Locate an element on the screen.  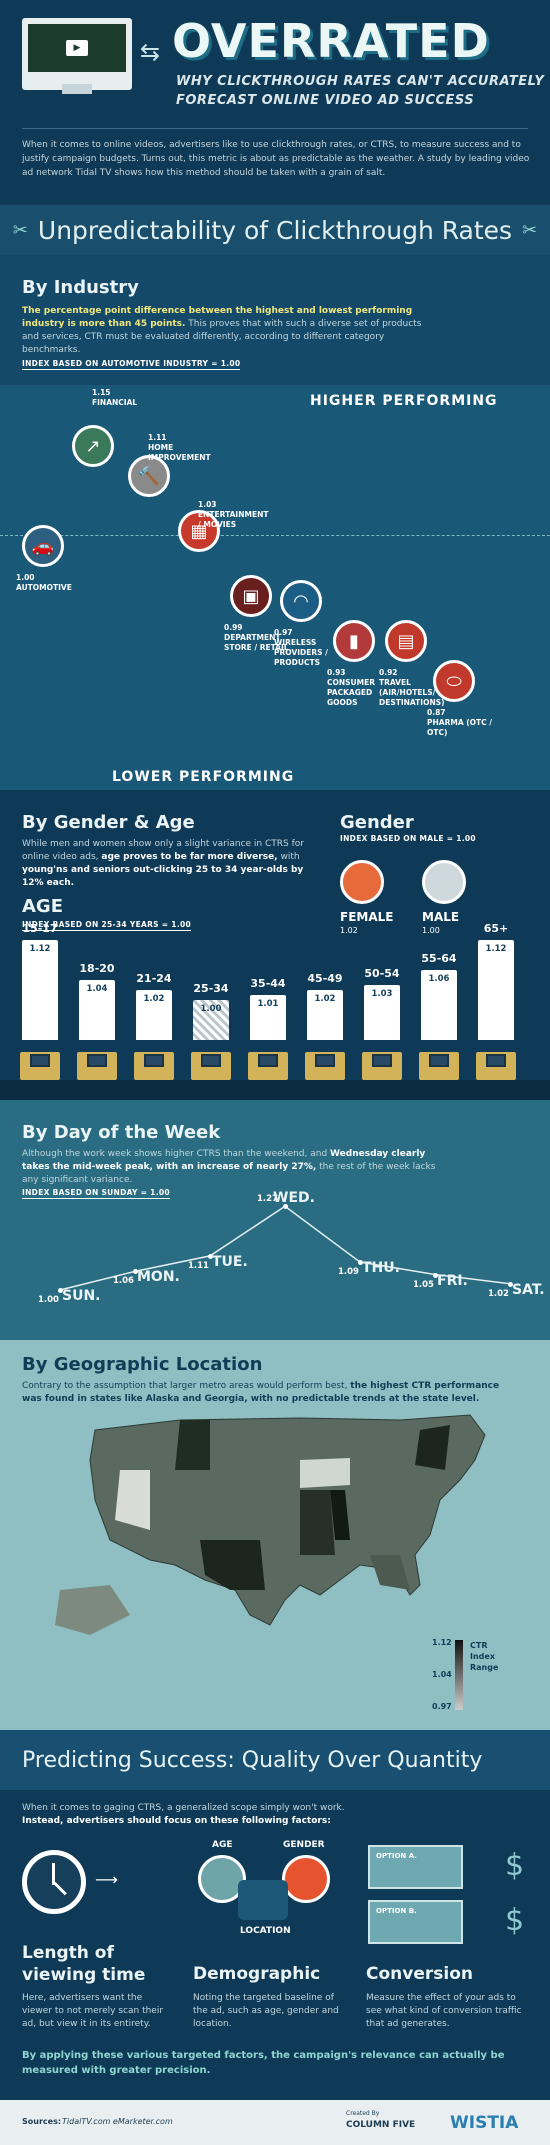
us-map is located at coordinates (270, 1524).